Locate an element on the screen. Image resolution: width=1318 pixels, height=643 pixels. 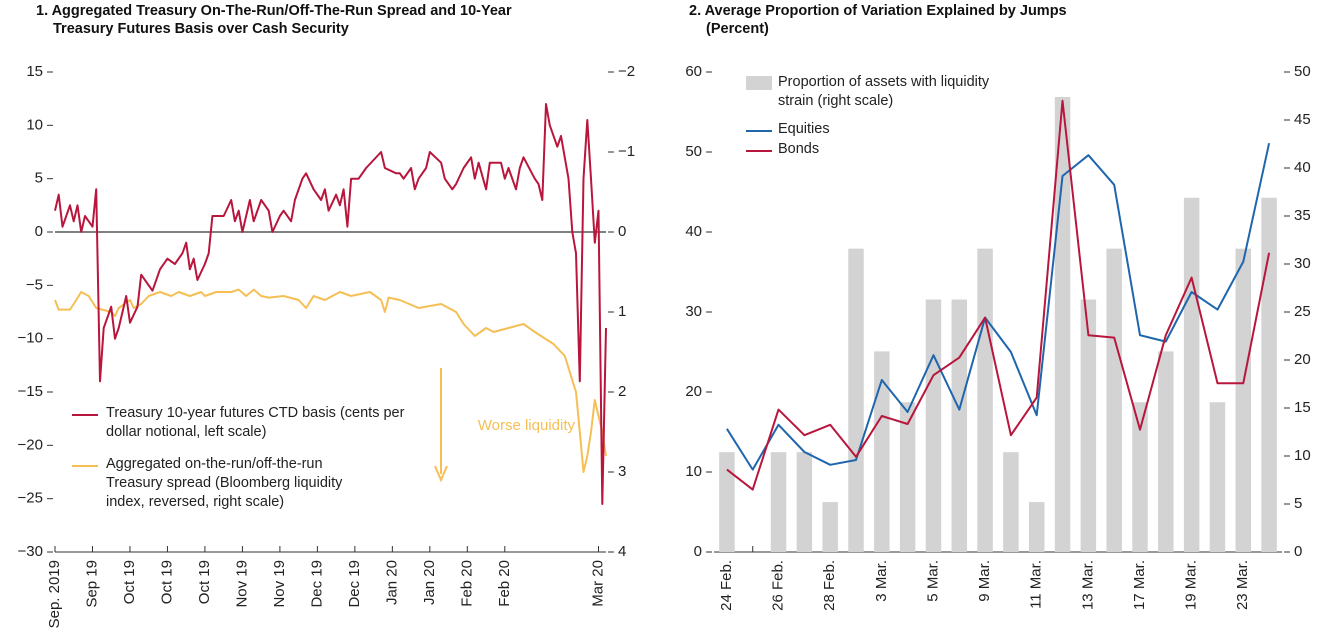
y2-tick-label: 5 is located at coordinates (1298, 503).